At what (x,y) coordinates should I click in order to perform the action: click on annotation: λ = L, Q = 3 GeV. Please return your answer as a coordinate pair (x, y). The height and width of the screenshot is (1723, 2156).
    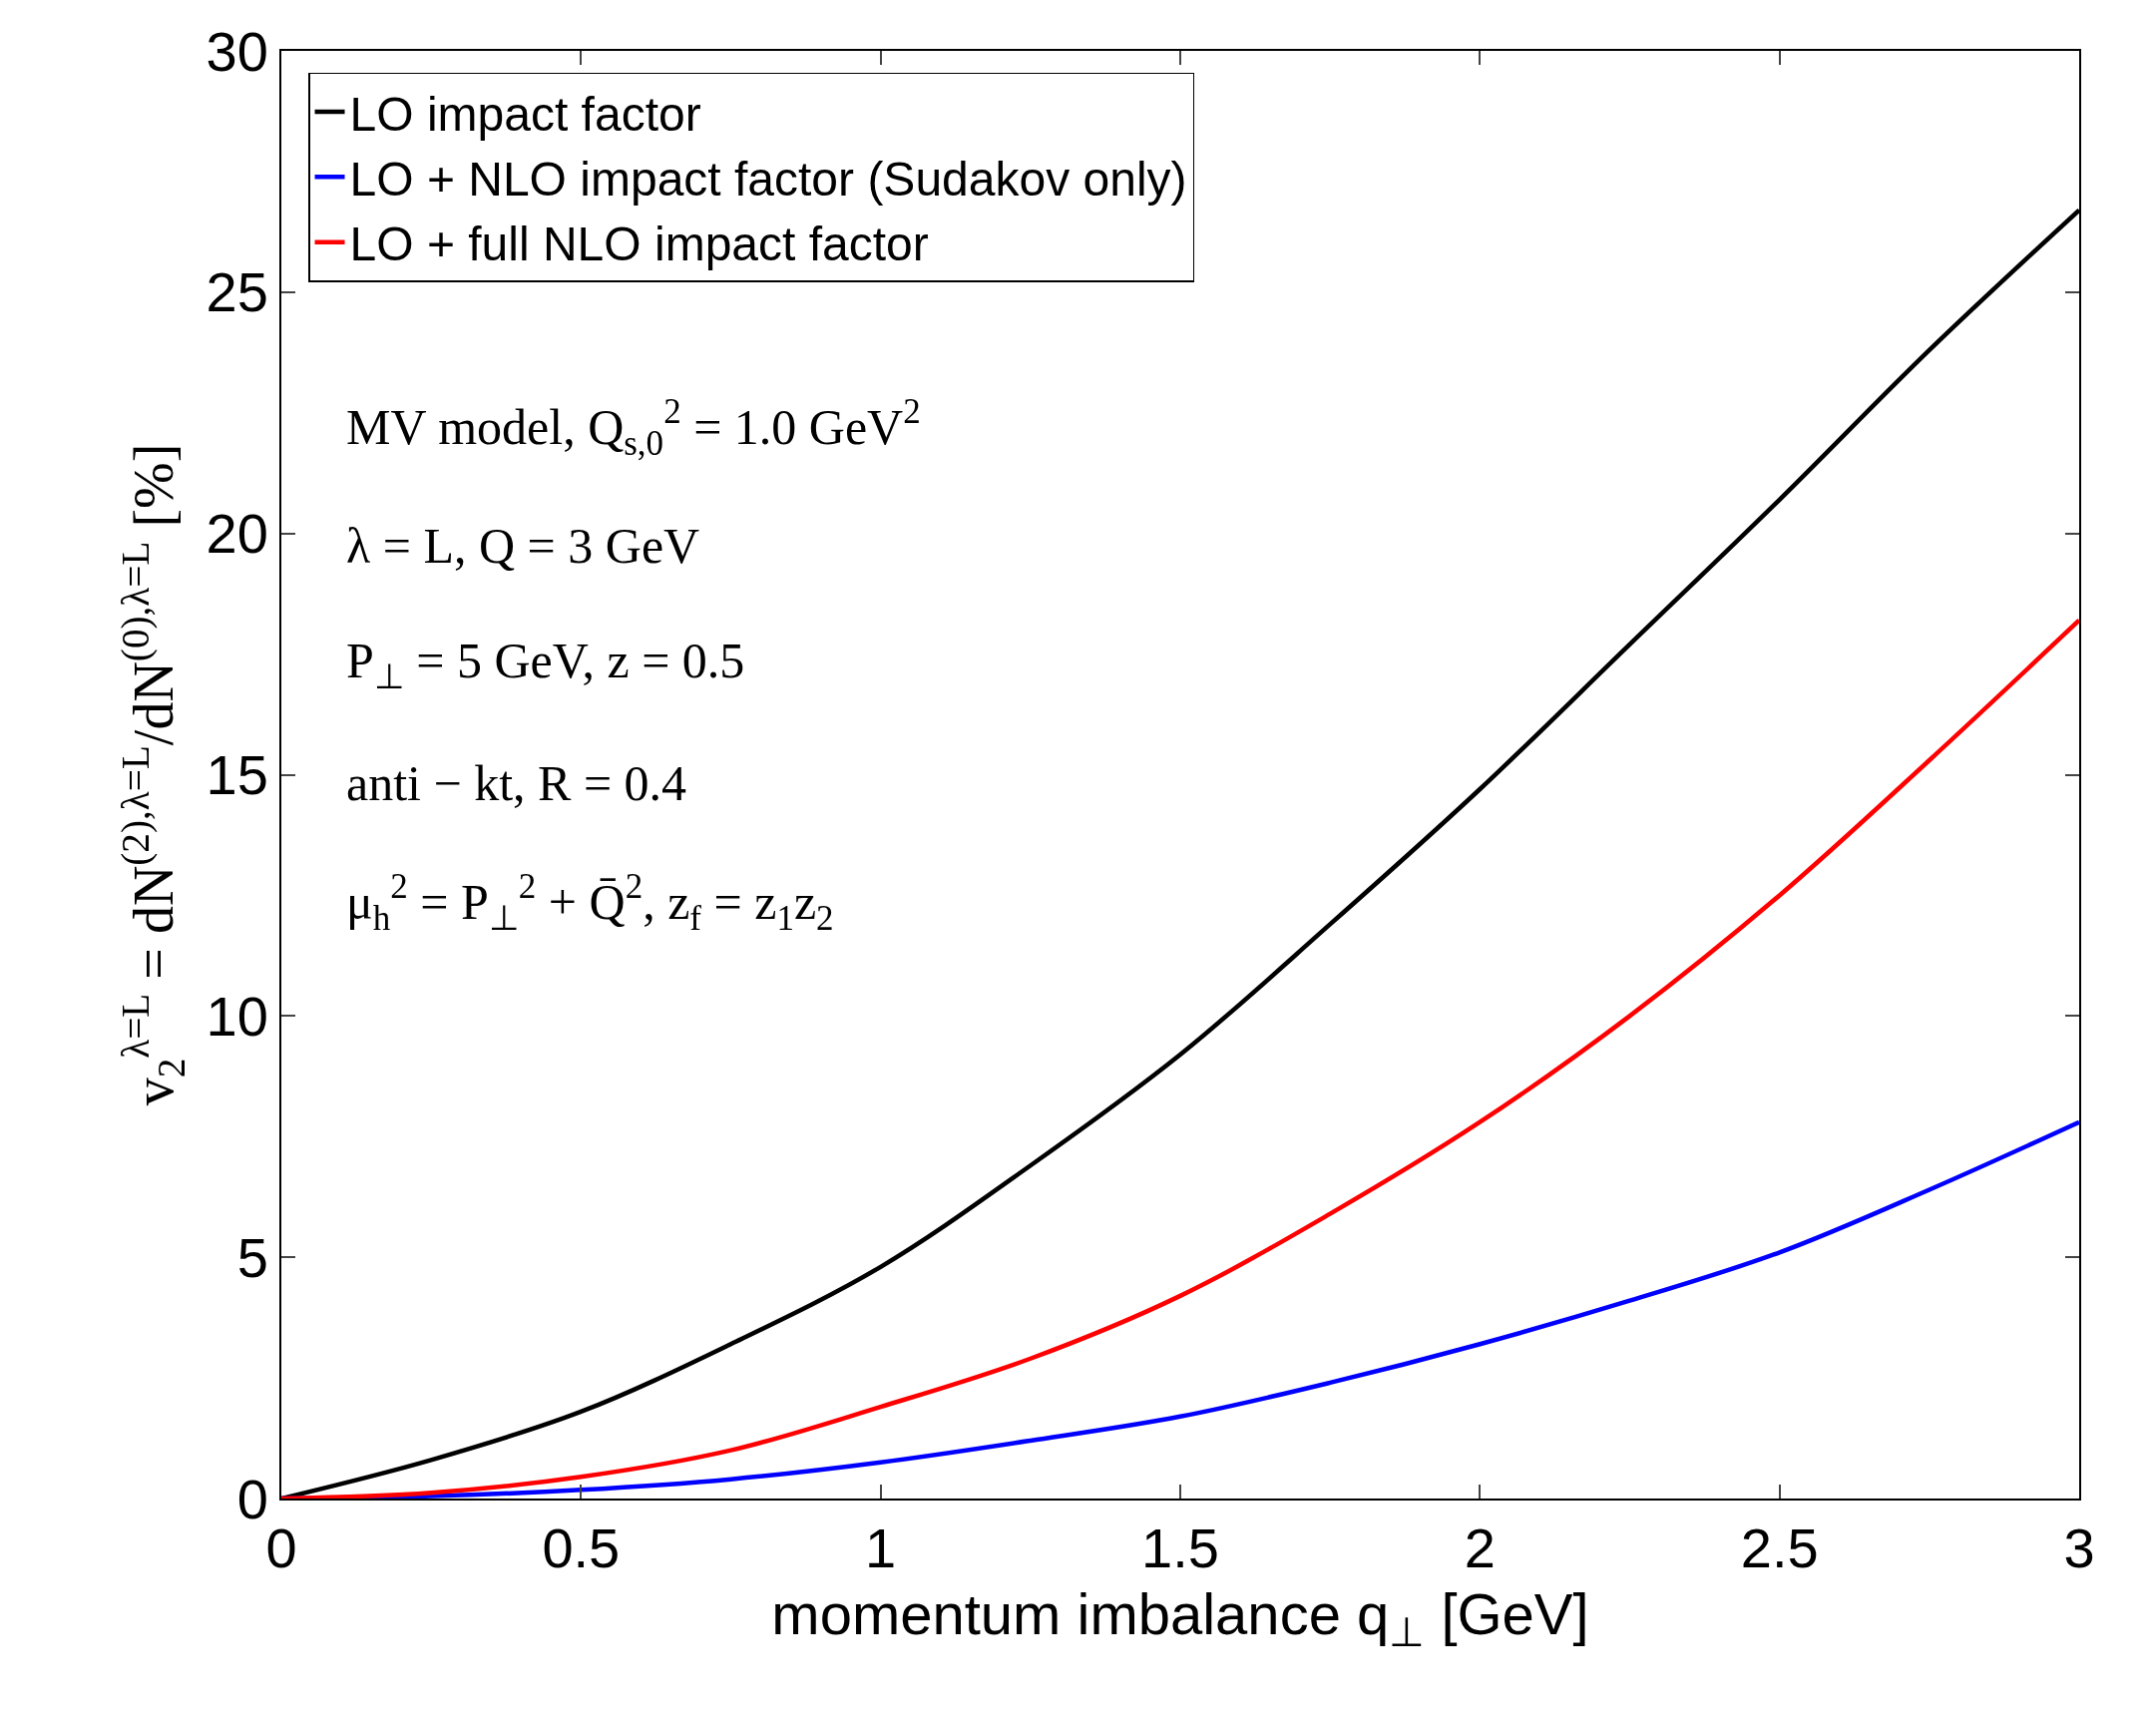
    Looking at the image, I should click on (523, 546).